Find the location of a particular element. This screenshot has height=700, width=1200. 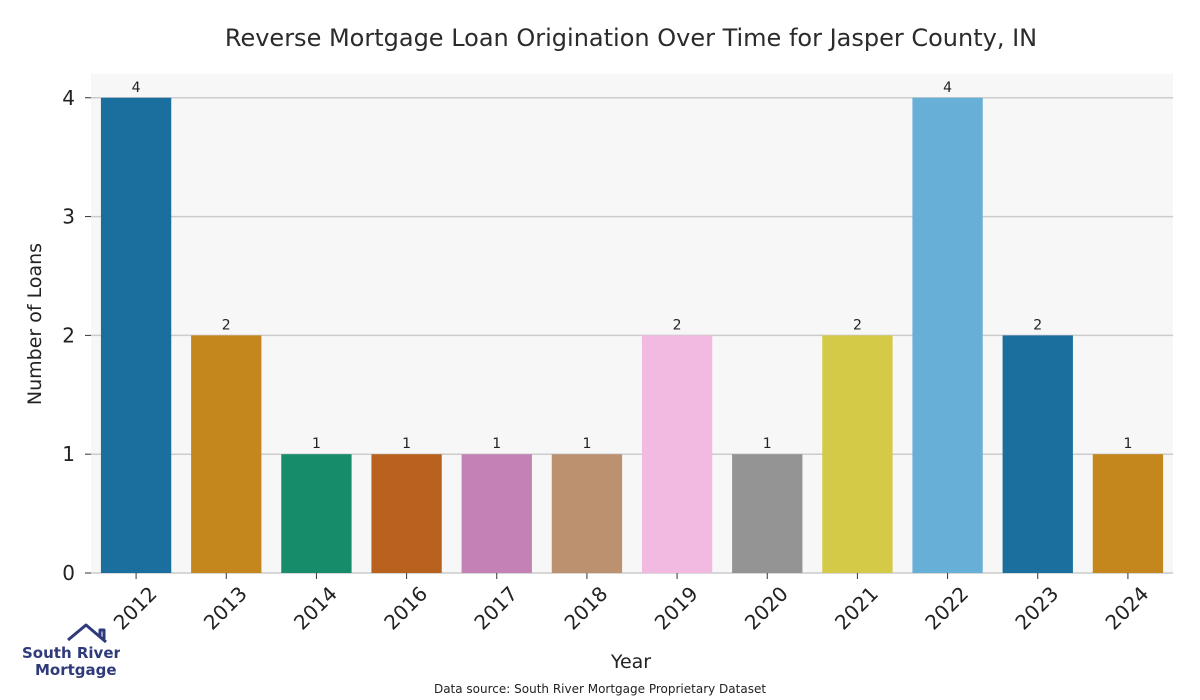

data-label-2012: 4 is located at coordinates (136, 88).